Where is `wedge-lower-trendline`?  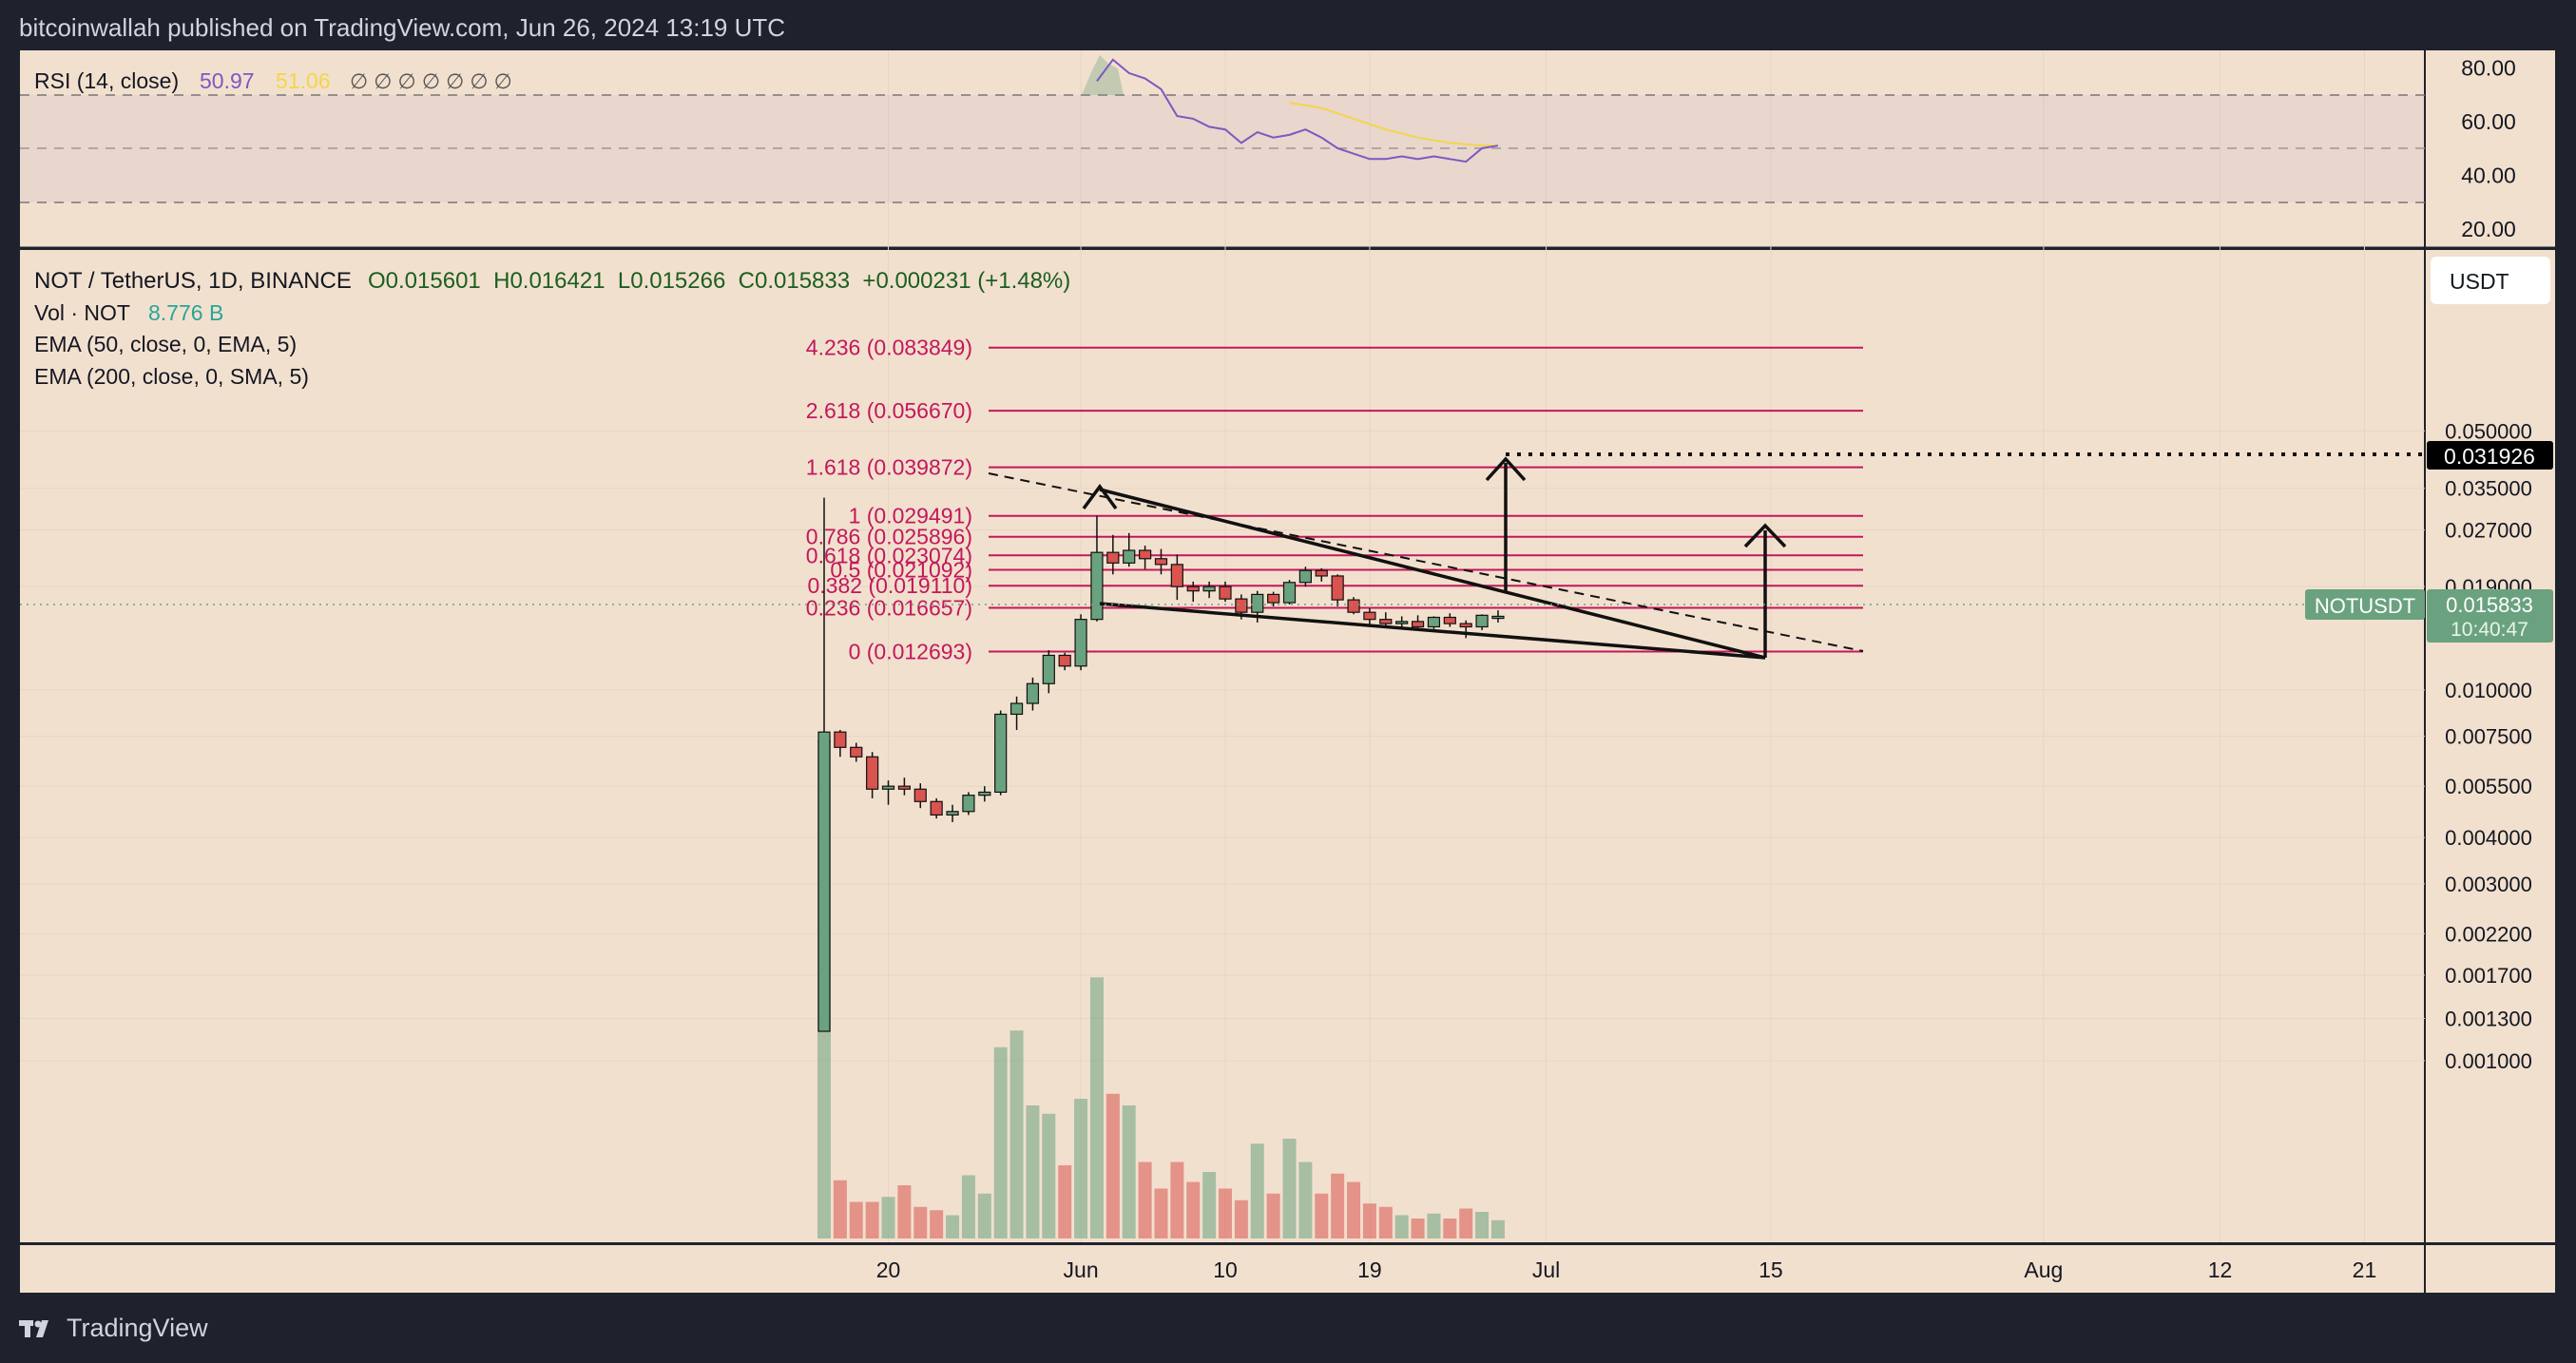 wedge-lower-trendline is located at coordinates (1432, 631).